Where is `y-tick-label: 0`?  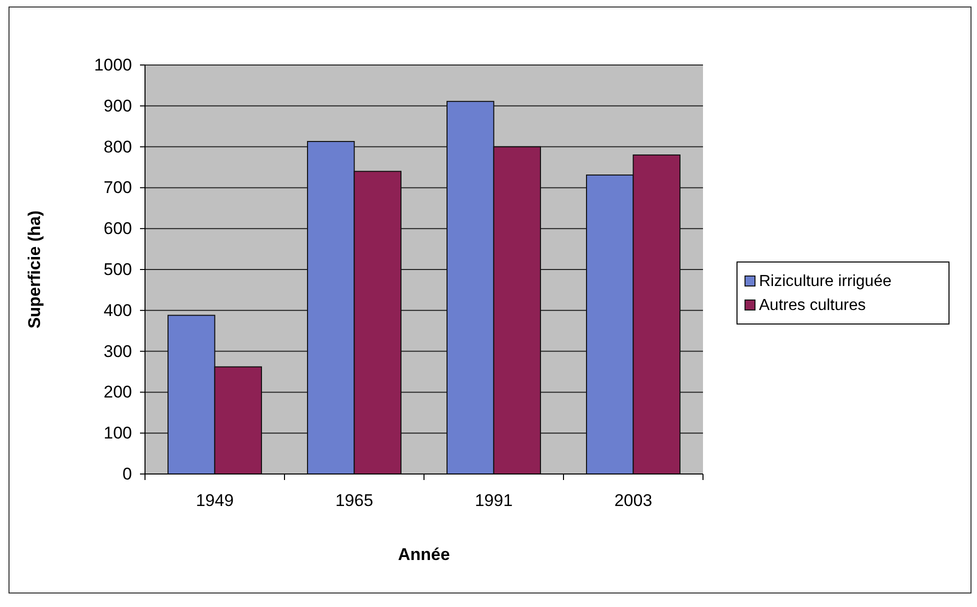
y-tick-label: 0 is located at coordinates (127, 474).